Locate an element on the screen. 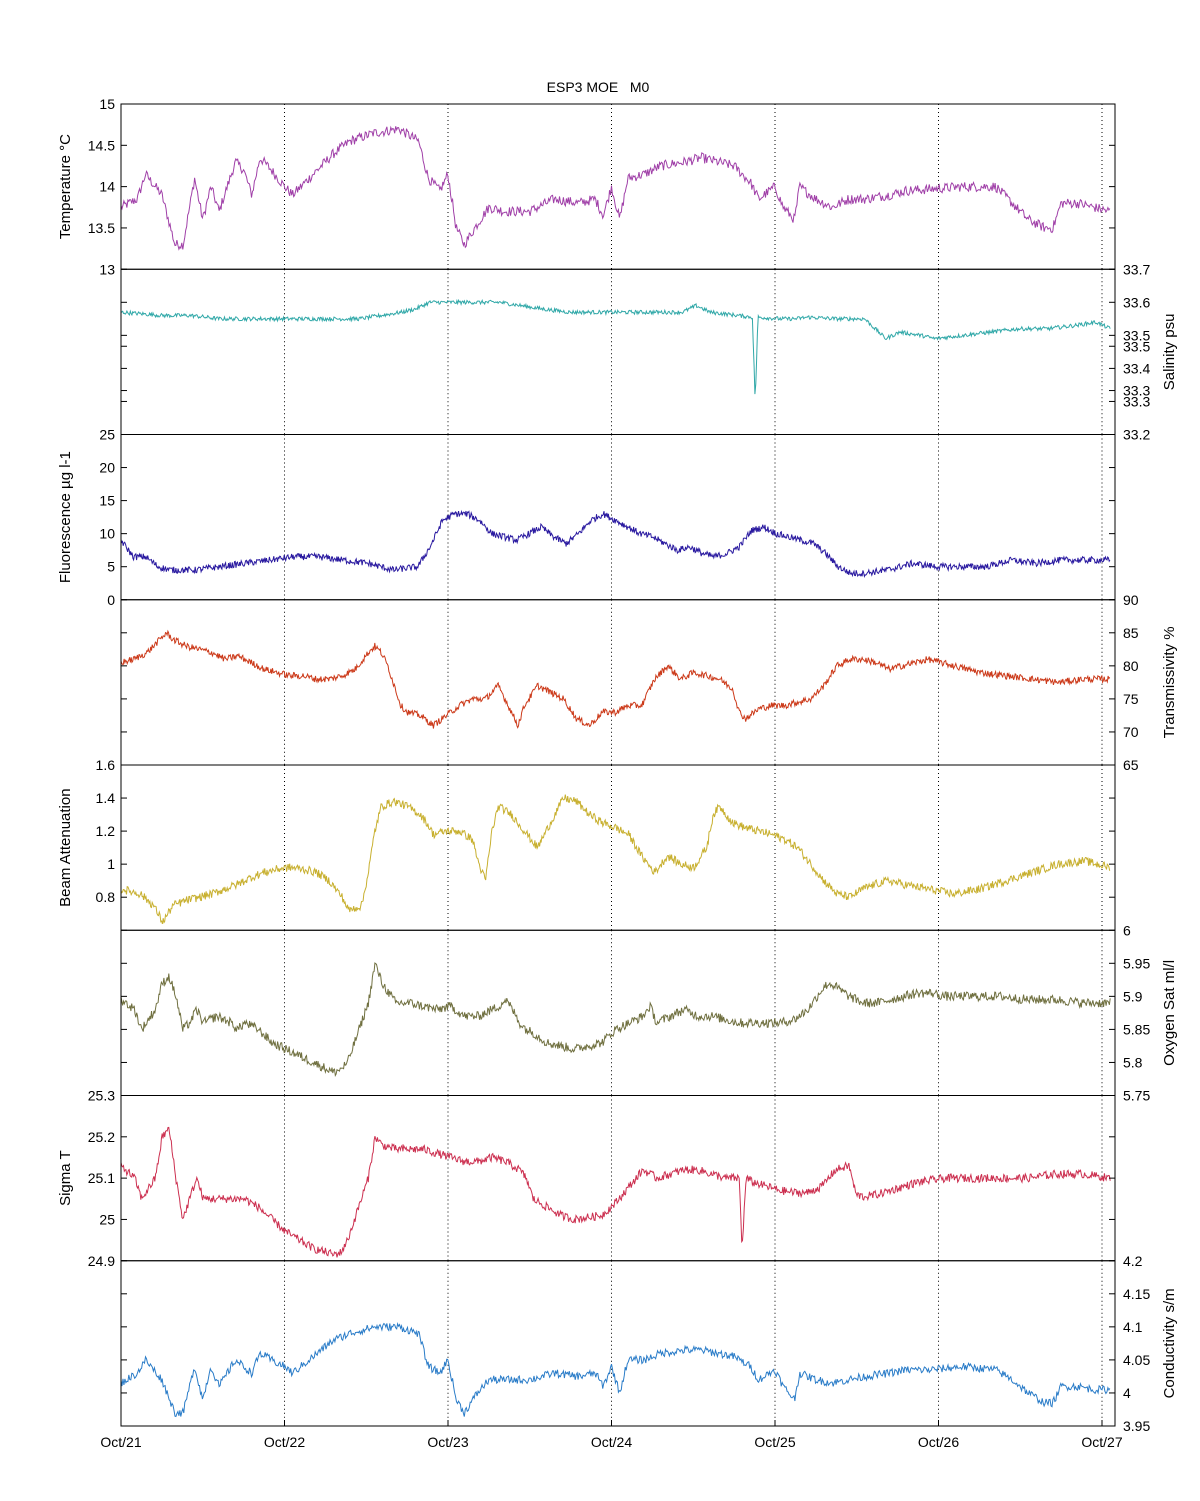  y-tick-label: 25.3 is located at coordinates (101, 1096).